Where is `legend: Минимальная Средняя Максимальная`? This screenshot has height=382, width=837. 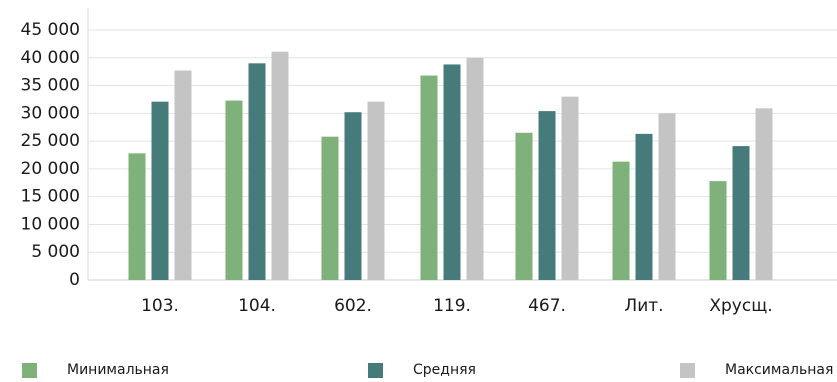 legend: Минимальная Средняя Максимальная is located at coordinates (418, 372).